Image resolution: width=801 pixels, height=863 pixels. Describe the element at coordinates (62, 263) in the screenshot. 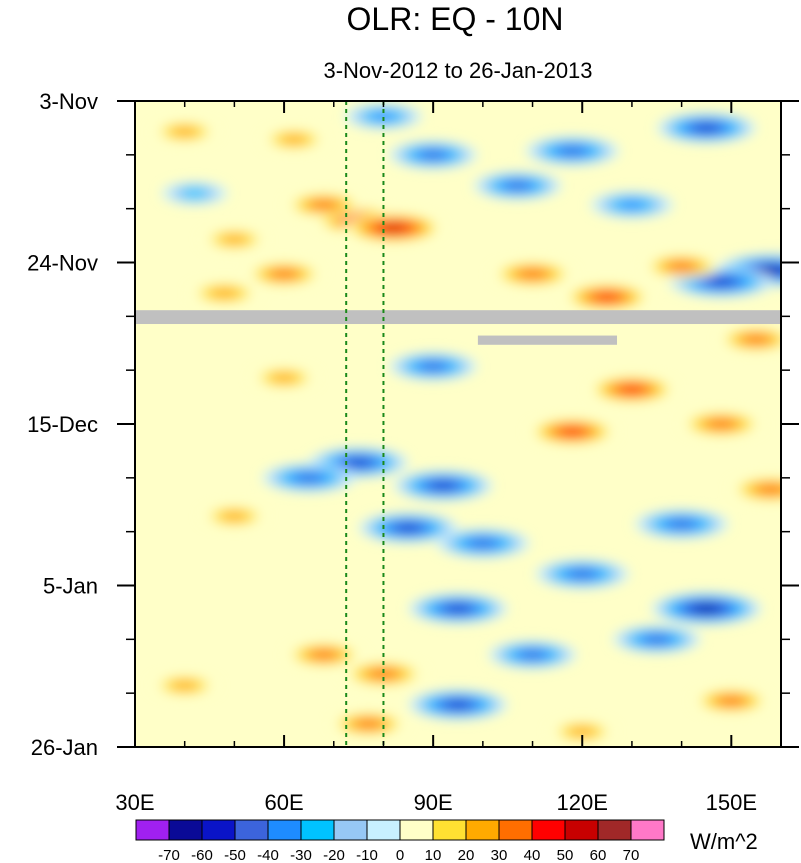

I see `y-tick-label: 24-Nov` at that location.